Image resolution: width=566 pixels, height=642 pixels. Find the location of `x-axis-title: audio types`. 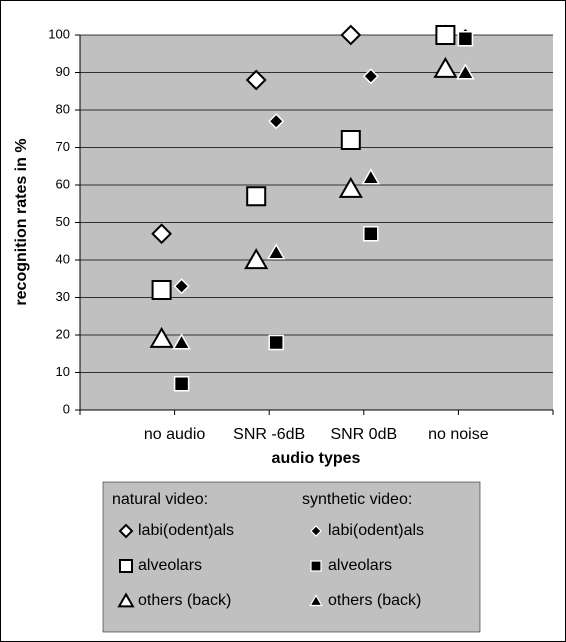

x-axis-title: audio types is located at coordinates (316, 458).